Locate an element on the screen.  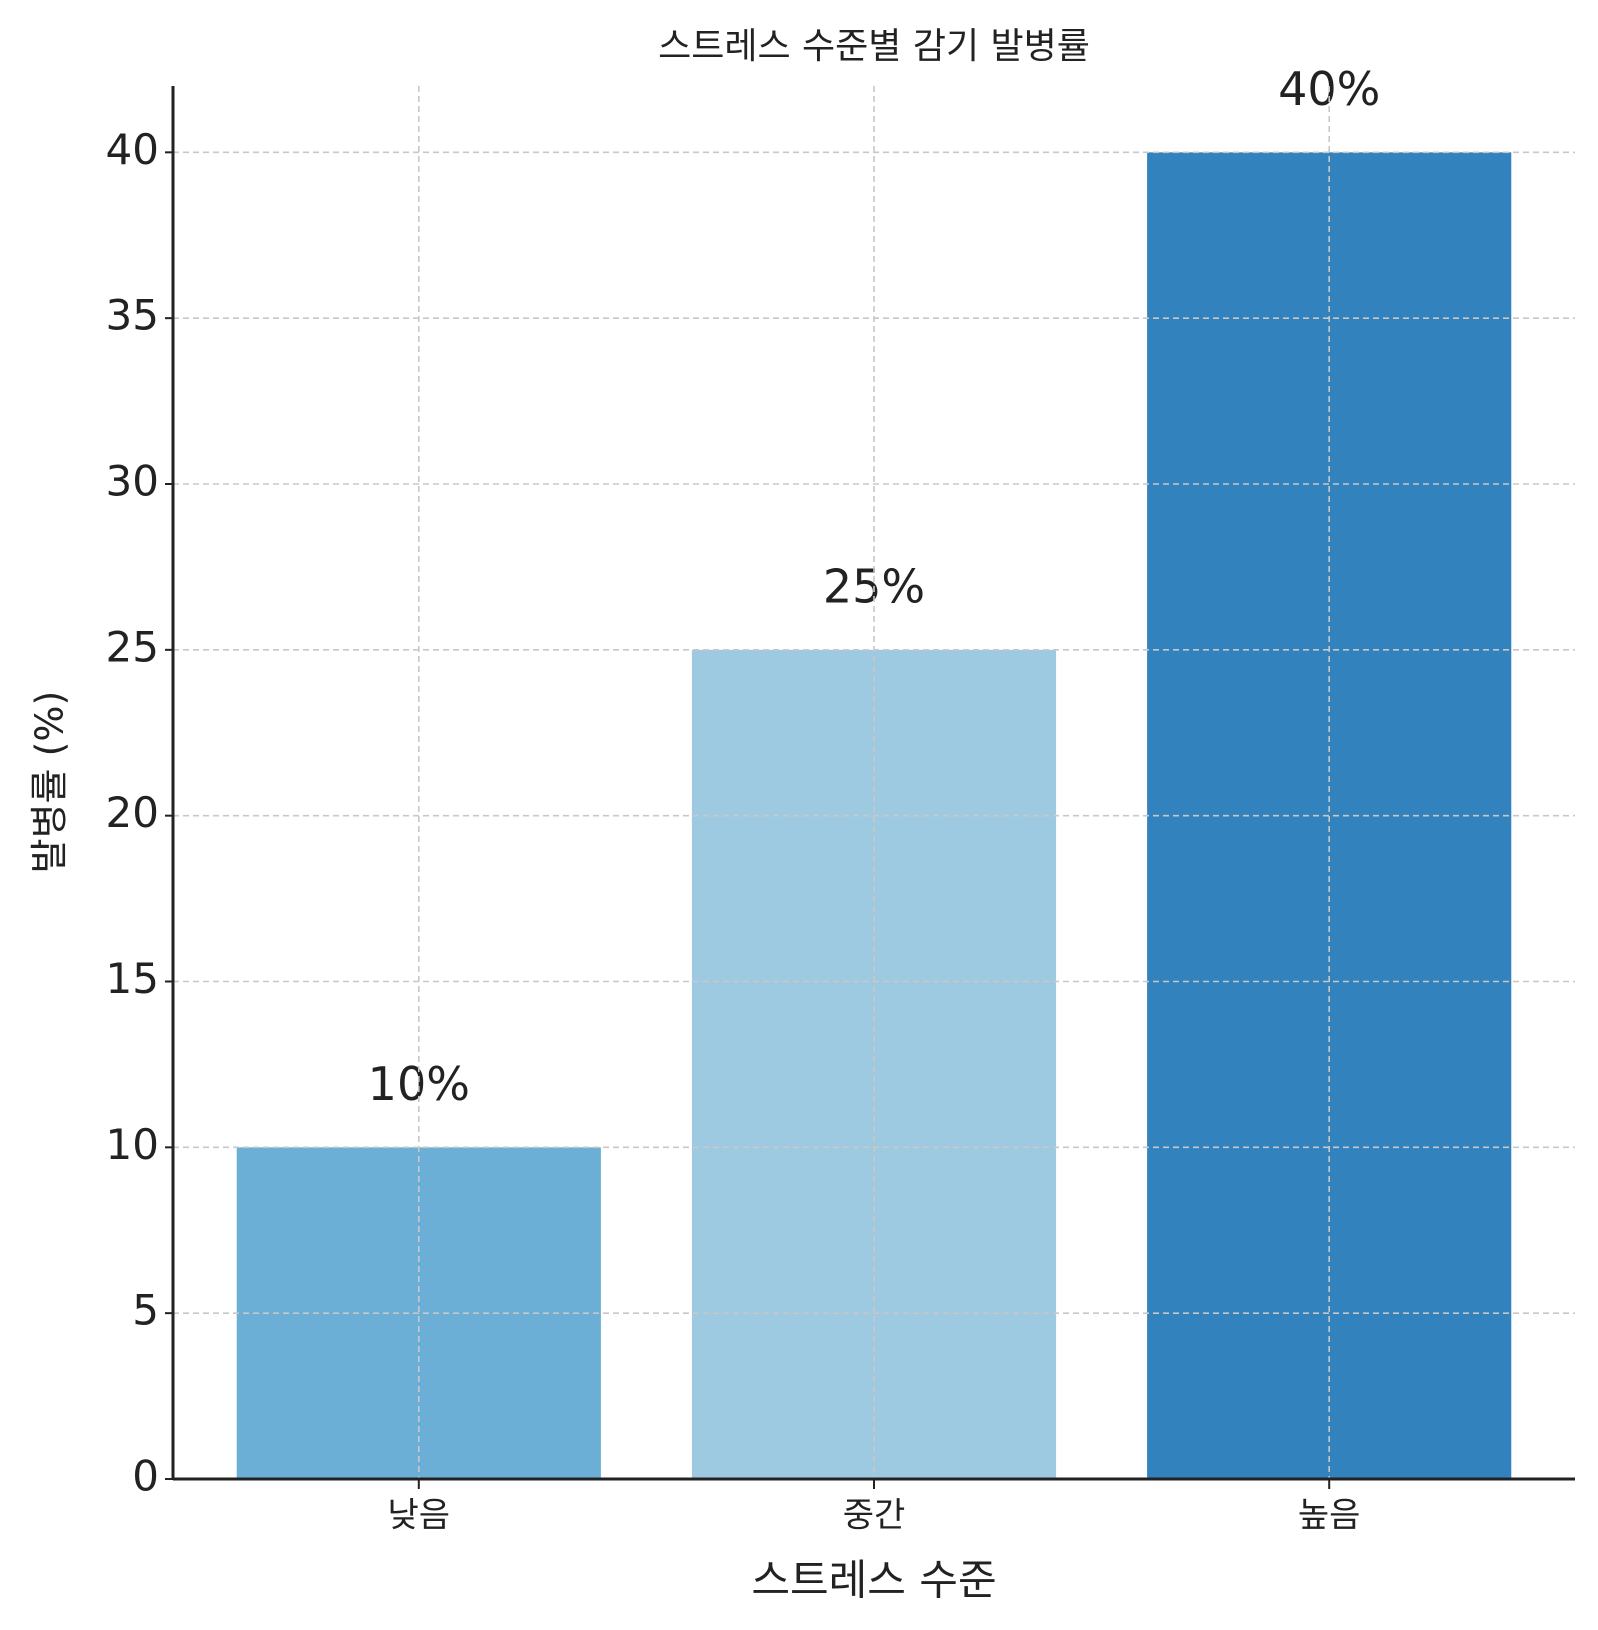
value-label: 10% is located at coordinates (419, 1084).